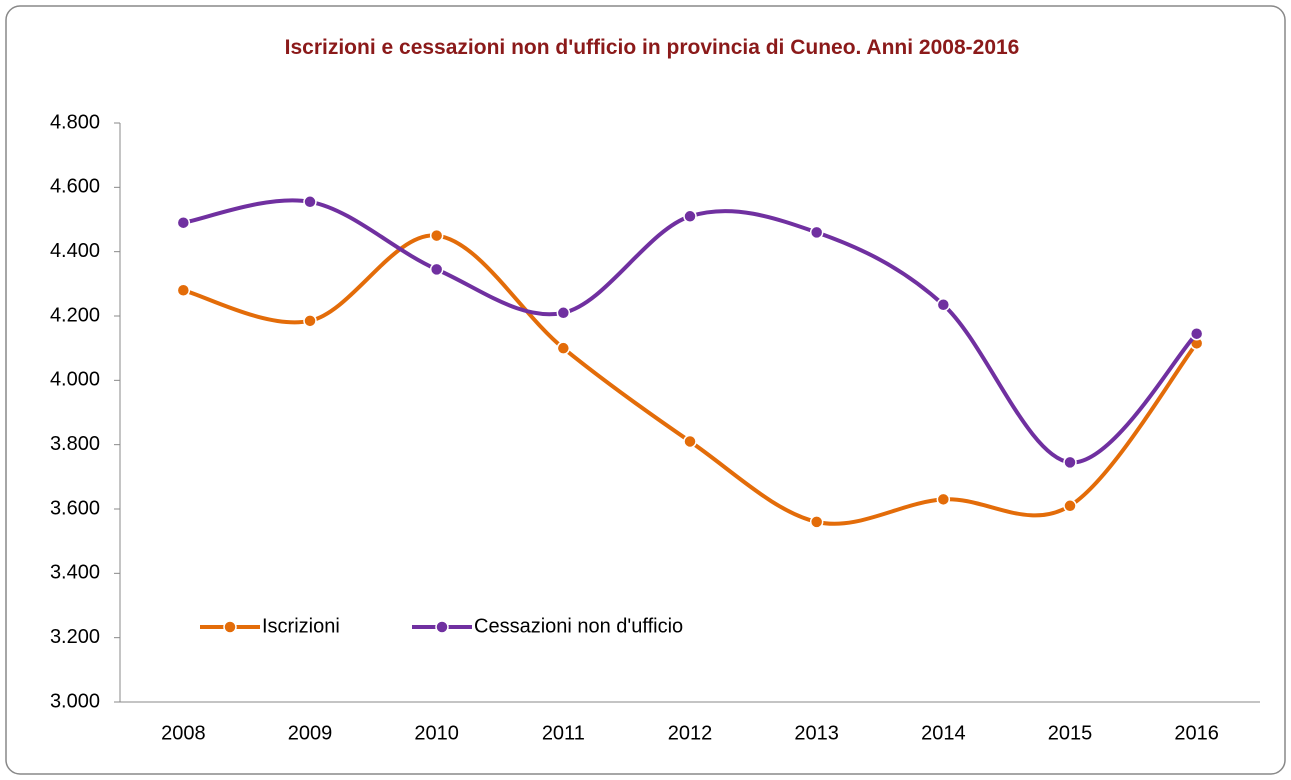 The height and width of the screenshot is (780, 1291). I want to click on y-tick-label: 4.200, so click(75, 315).